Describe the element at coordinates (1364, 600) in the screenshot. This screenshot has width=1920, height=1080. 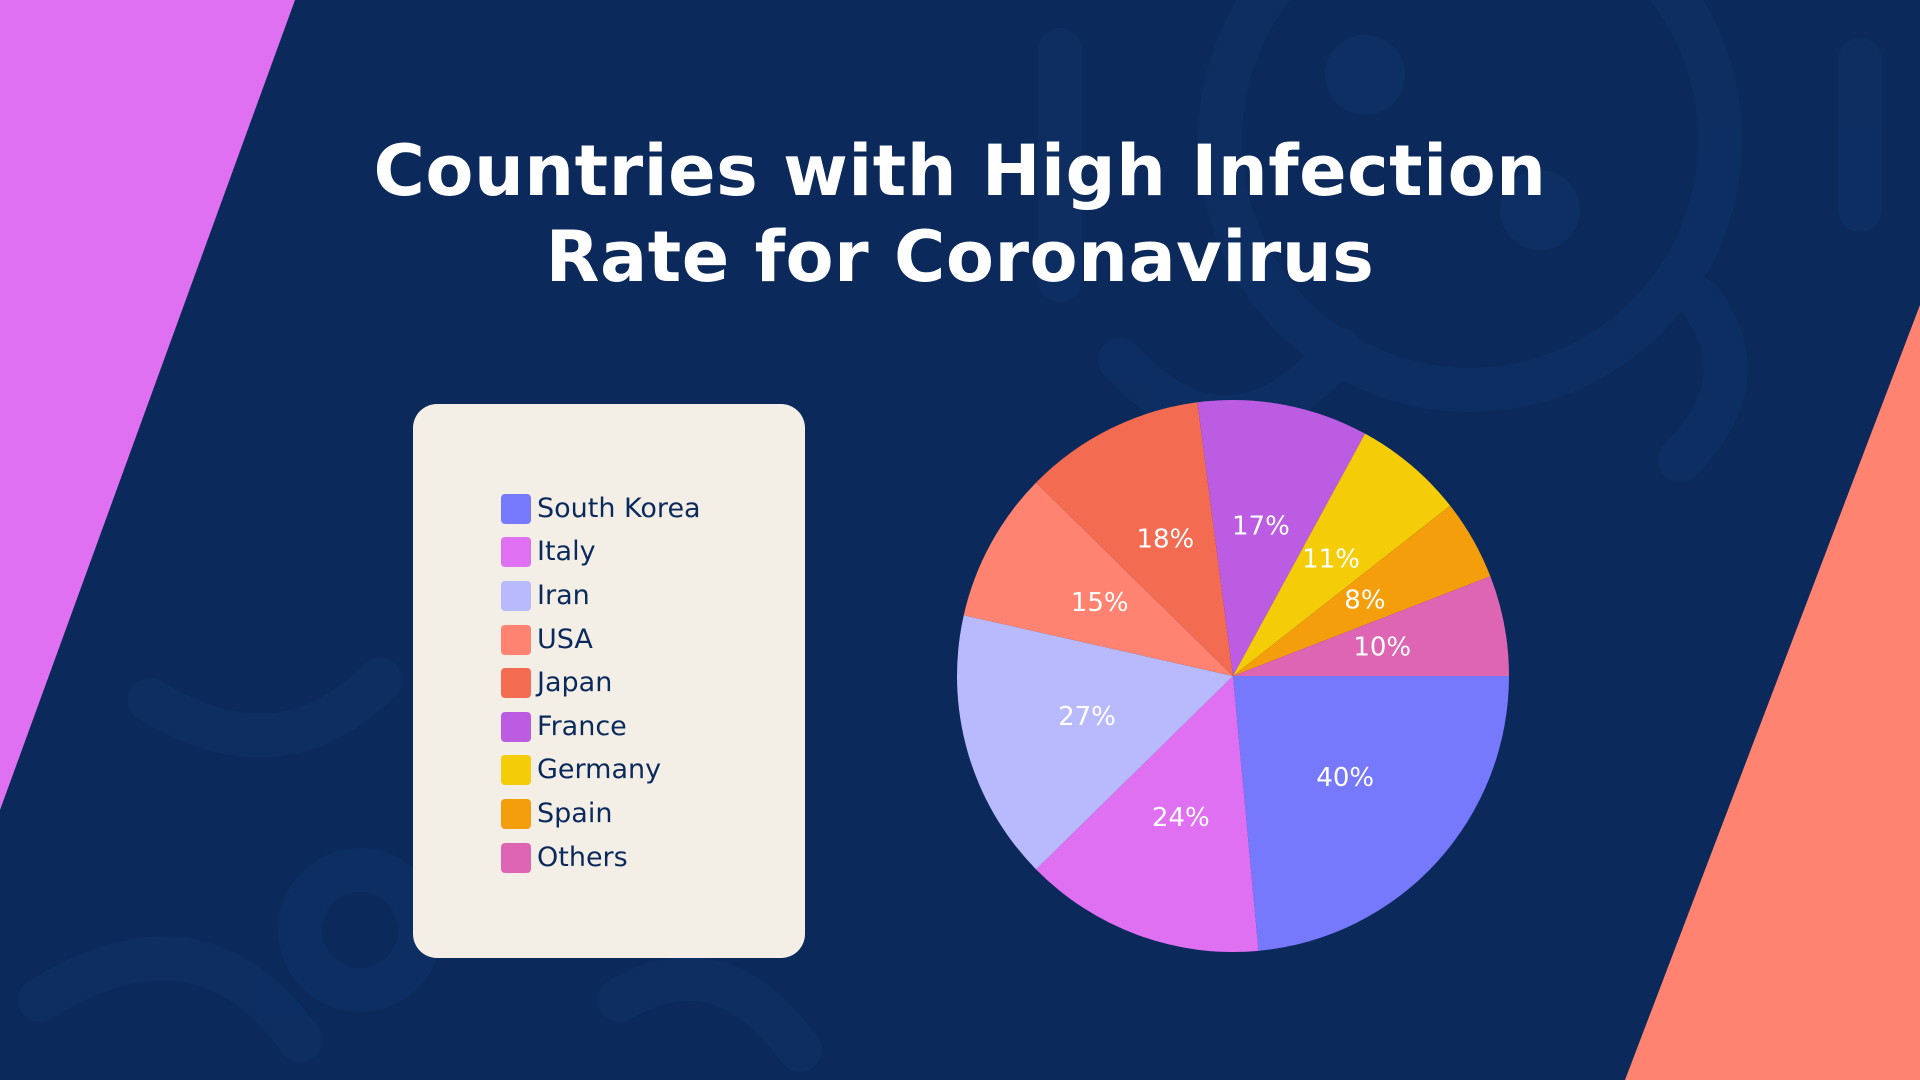
I see `pie-data-label: 8%` at that location.